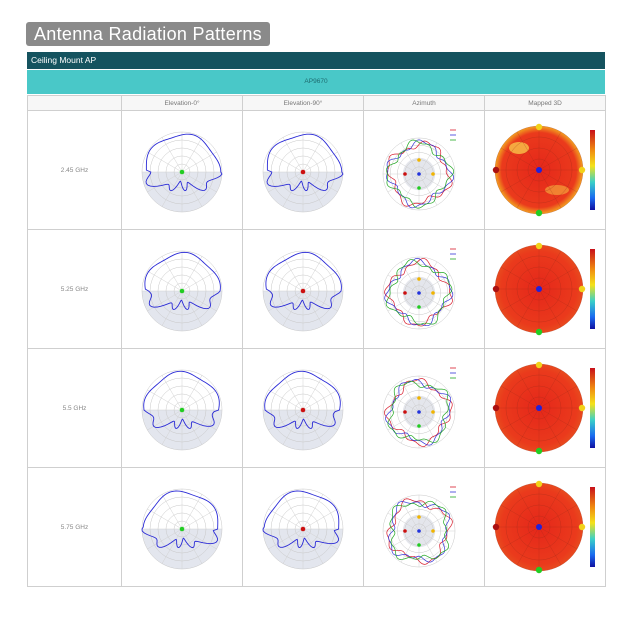 This screenshot has height=619, width=625. I want to click on model-header: AP9670, so click(316, 82).